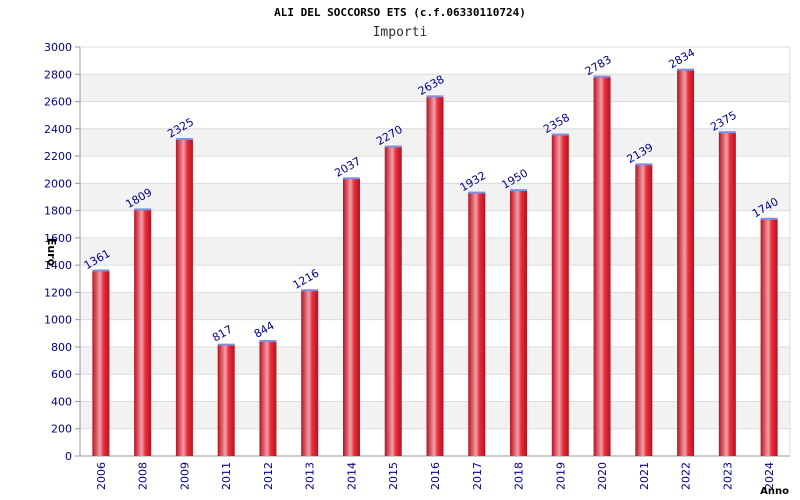 The width and height of the screenshot is (800, 500). What do you see at coordinates (477, 476) in the screenshot?
I see `x-tick-label: 2017` at bounding box center [477, 476].